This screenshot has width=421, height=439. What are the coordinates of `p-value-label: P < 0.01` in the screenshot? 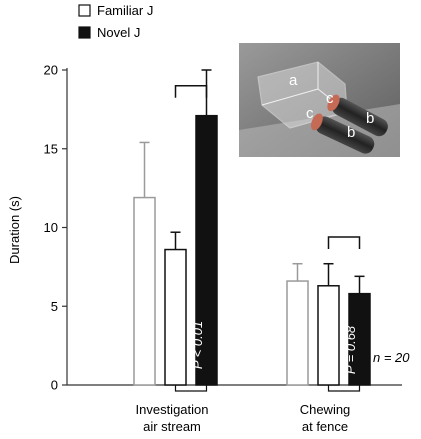 It's located at (197, 345).